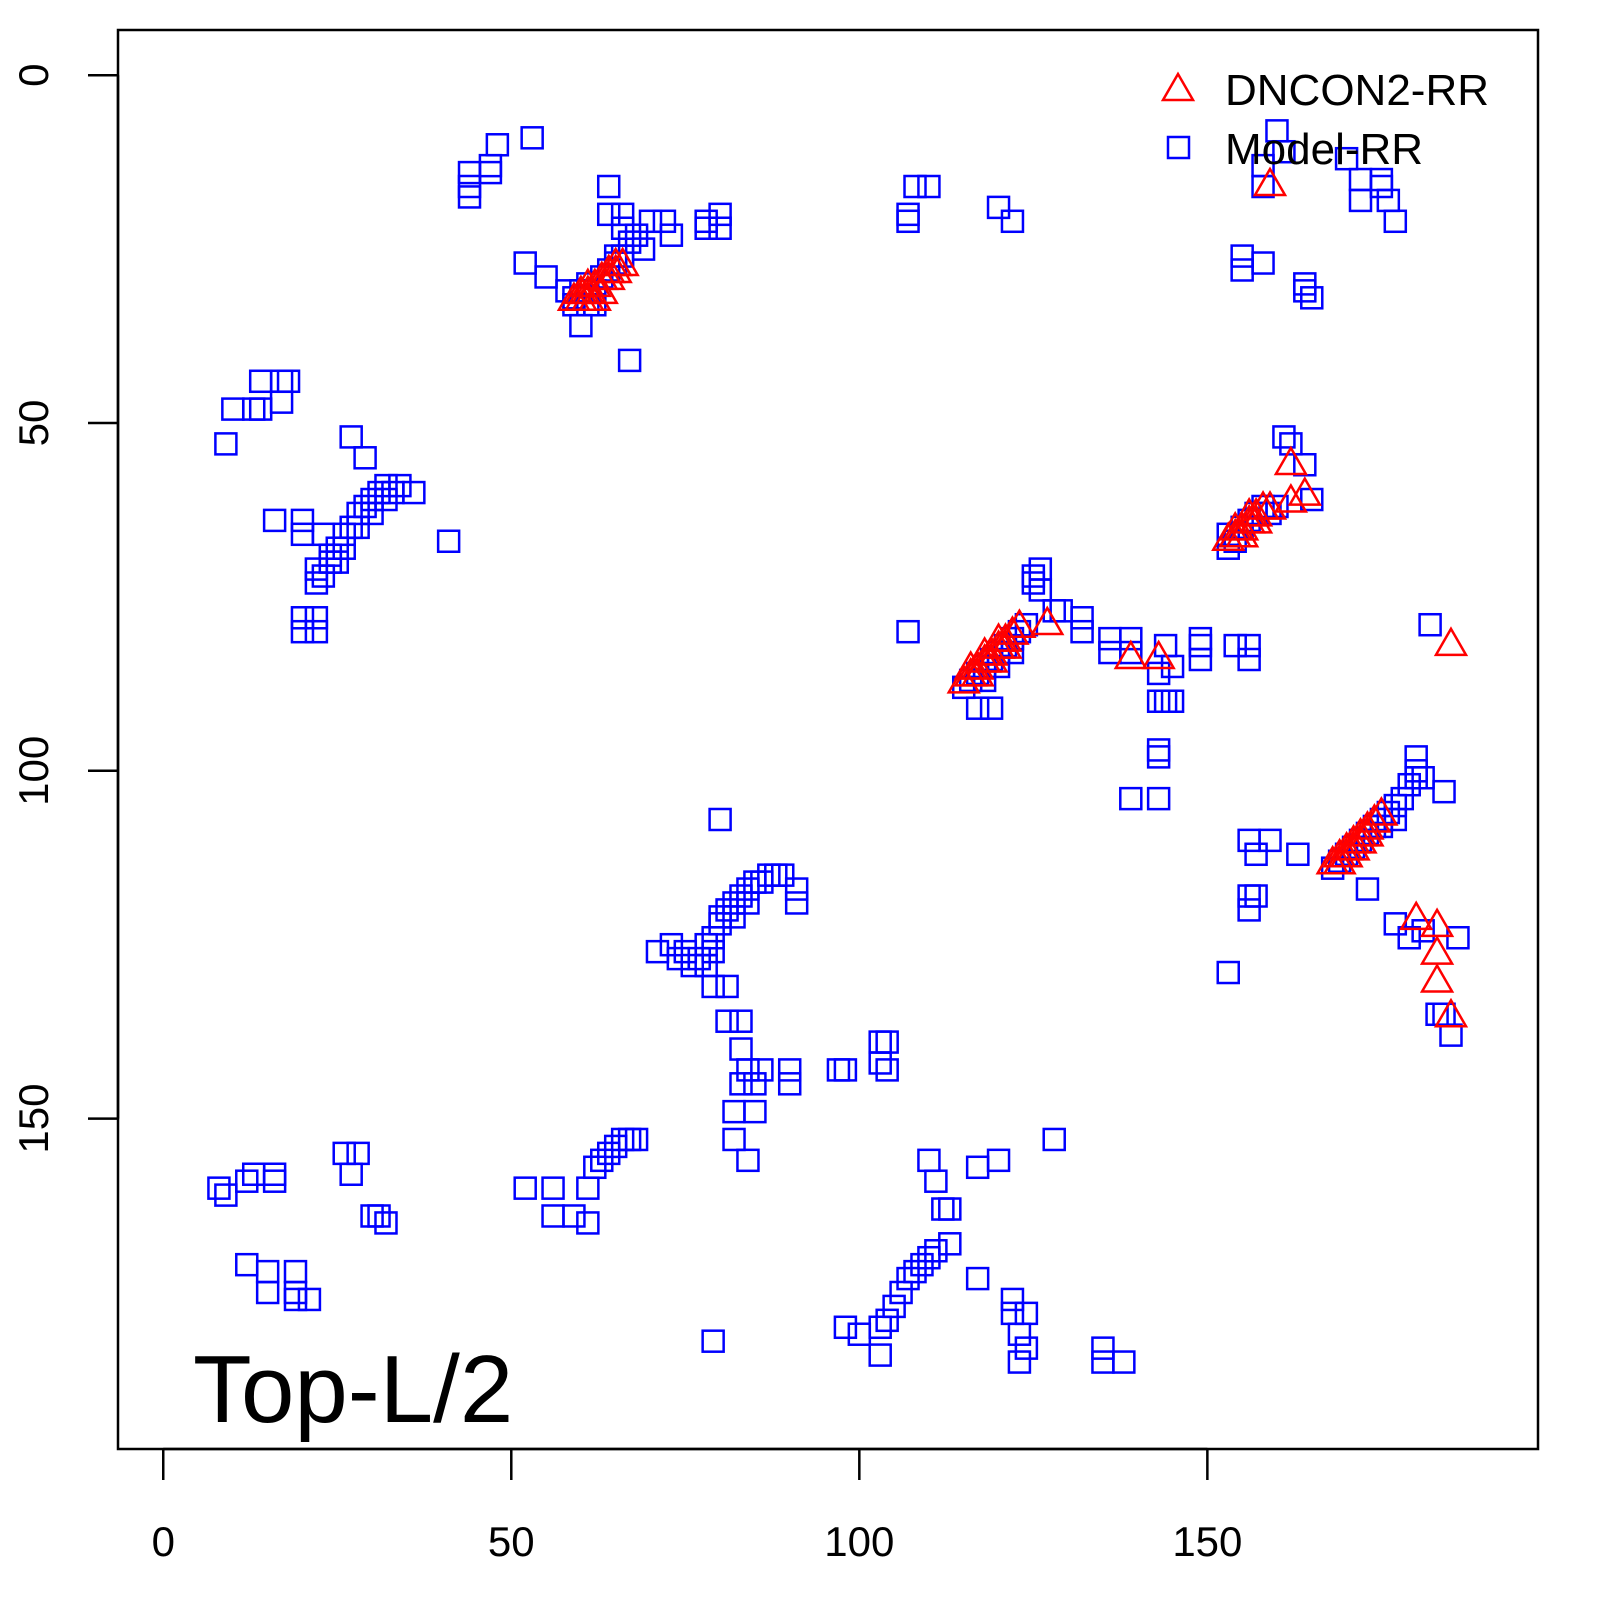  I want to click on x-tick-label: 100, so click(859, 1541).